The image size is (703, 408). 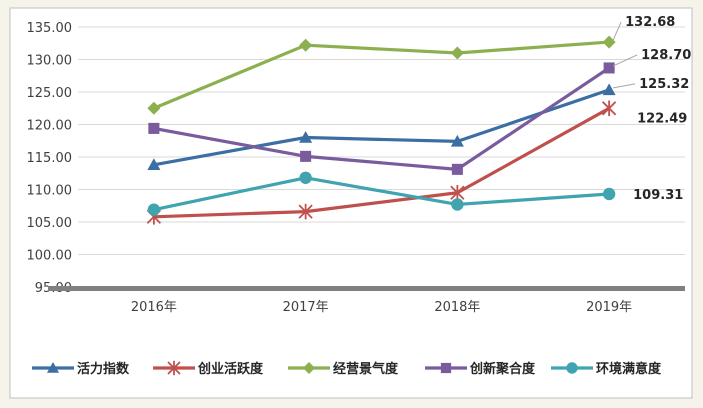 I want to click on legend-item: 经营景气度, so click(x=343, y=369).